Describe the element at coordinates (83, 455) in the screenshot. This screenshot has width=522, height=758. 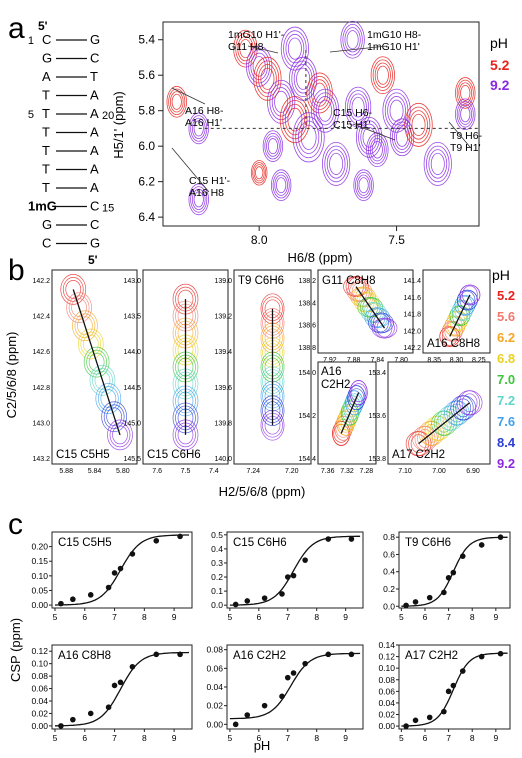
I see `subpanel-title: C15 C5H5` at that location.